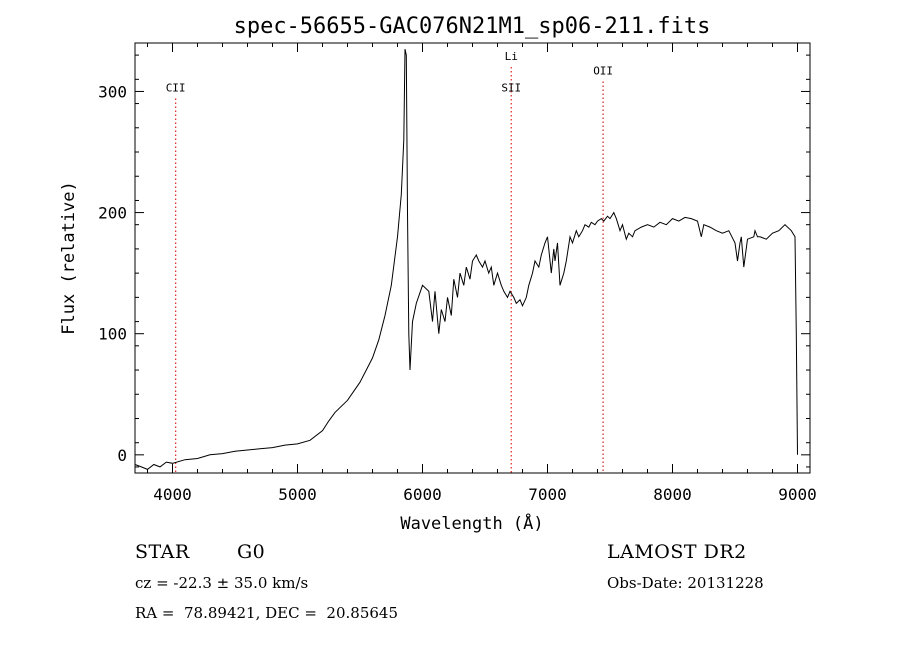 This screenshot has height=650, width=900. I want to click on y-tick-label: 200, so click(112, 213).